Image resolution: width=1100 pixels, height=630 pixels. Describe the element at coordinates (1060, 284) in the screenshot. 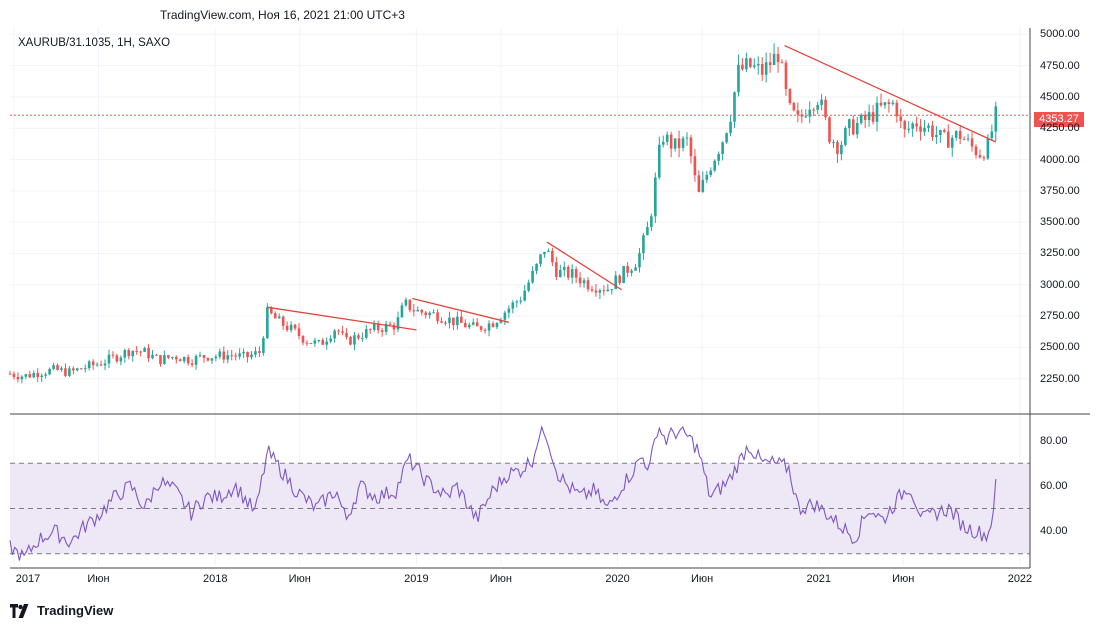

I see `price-tick-label: 3000.00` at that location.